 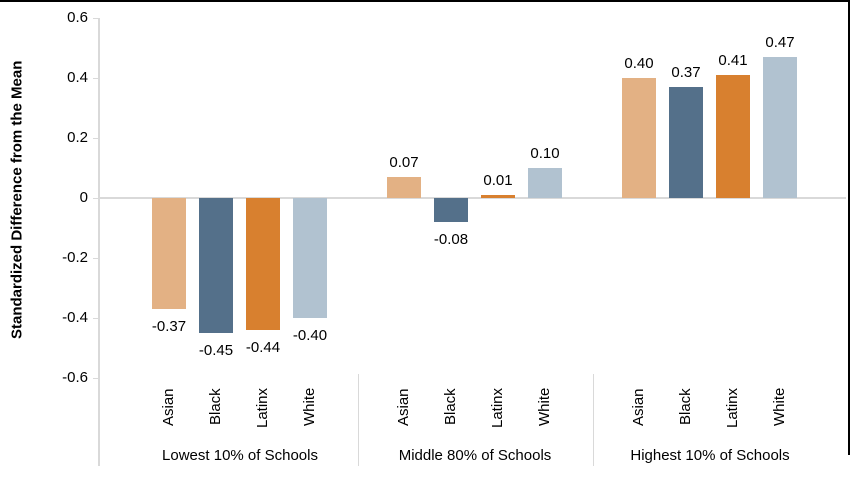 What do you see at coordinates (75, 257) in the screenshot?
I see `y-tick-label: -0.2` at bounding box center [75, 257].